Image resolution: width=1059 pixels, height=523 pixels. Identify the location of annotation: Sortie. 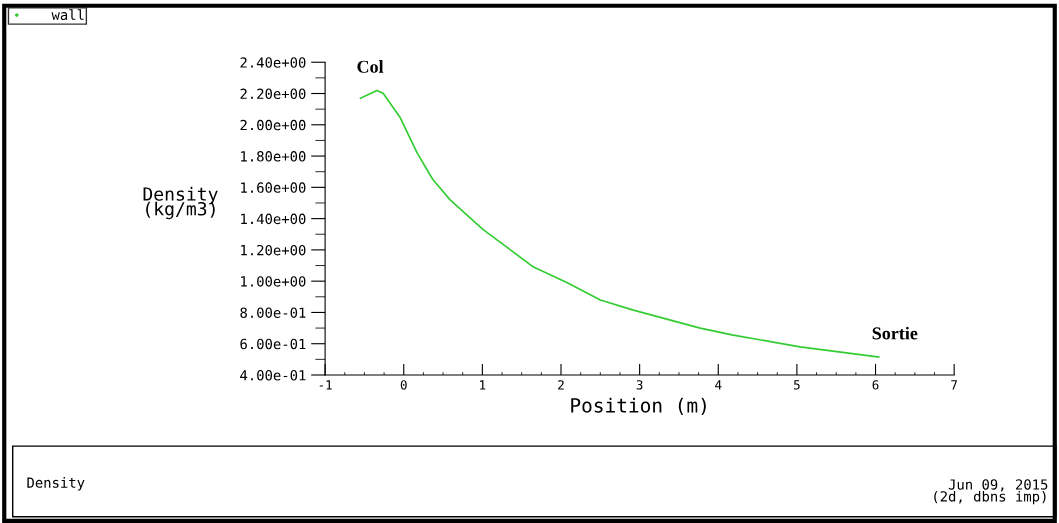
(895, 333).